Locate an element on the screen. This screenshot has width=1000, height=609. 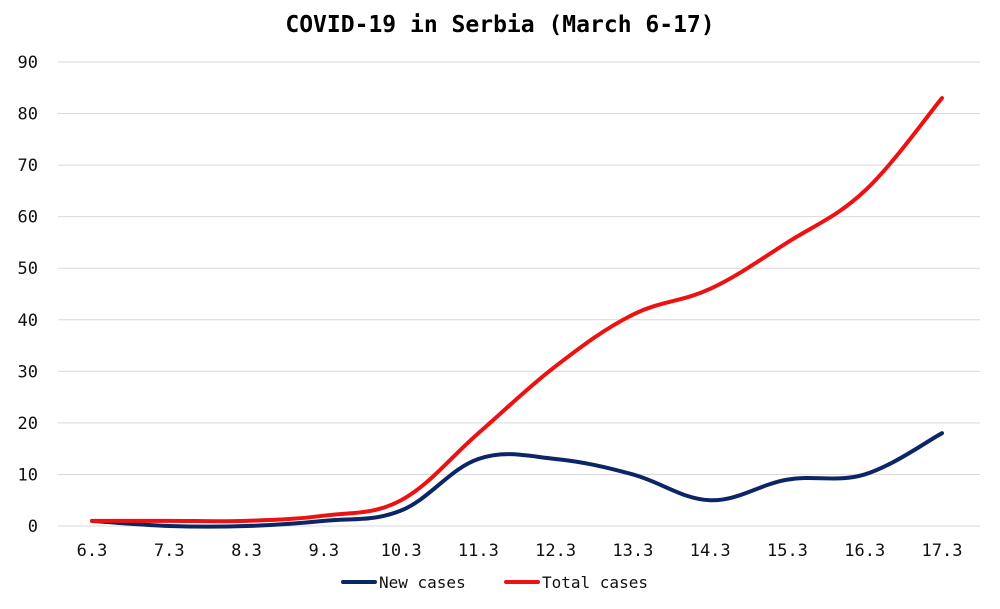
legend: New cases Total cases is located at coordinates (494, 582).